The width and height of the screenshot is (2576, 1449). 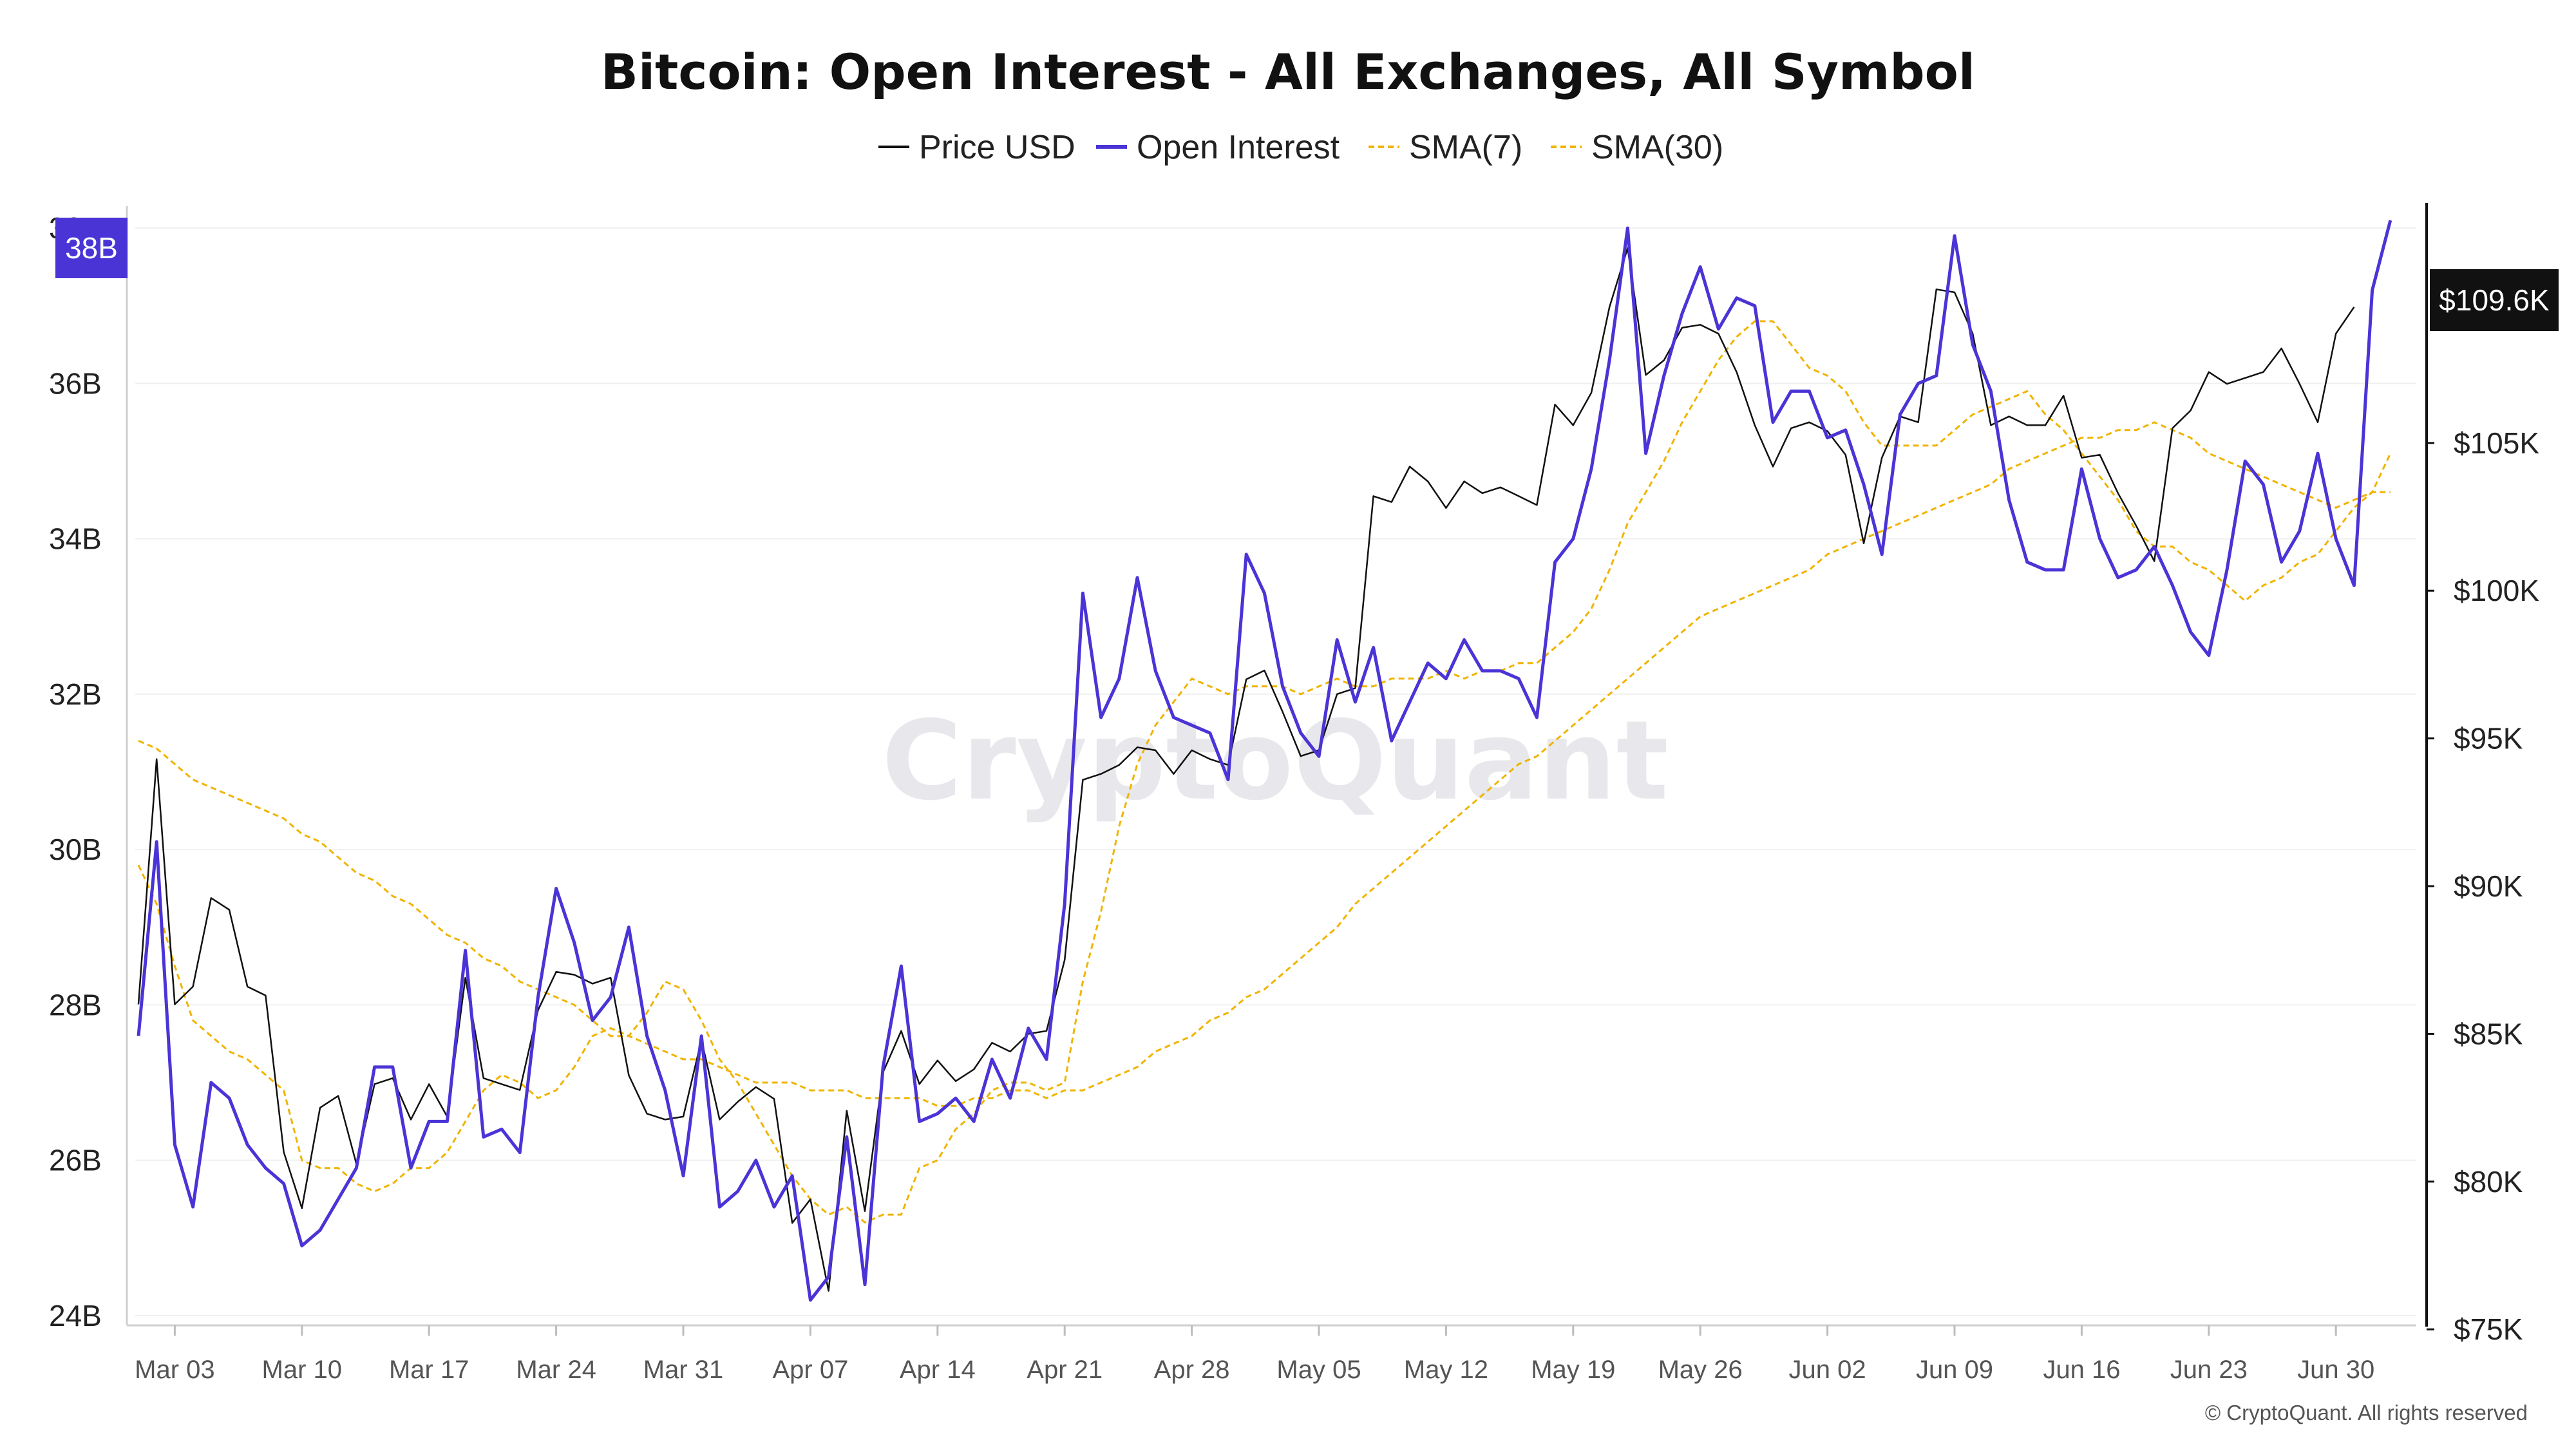 I want to click on oi-current-badge: 38B, so click(x=92, y=248).